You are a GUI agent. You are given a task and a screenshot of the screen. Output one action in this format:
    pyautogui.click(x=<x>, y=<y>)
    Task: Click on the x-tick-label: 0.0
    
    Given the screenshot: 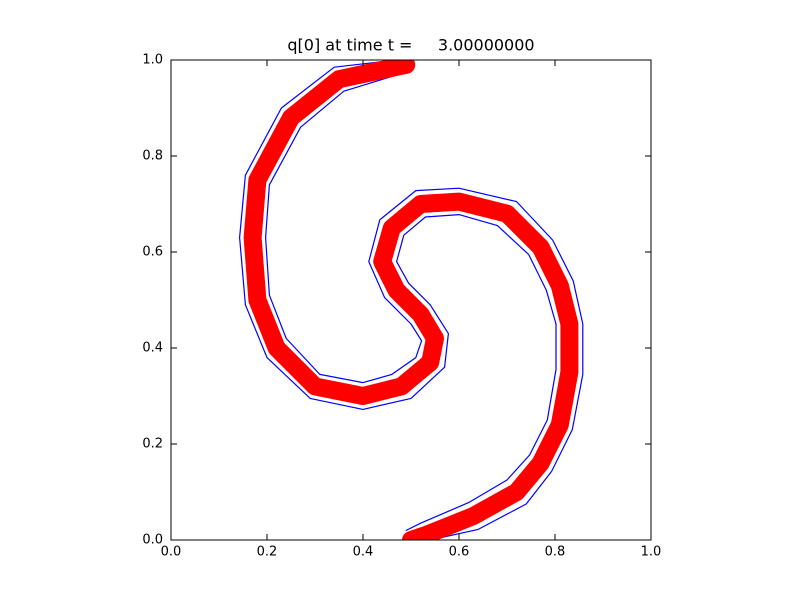 What is the action you would take?
    pyautogui.click(x=171, y=552)
    